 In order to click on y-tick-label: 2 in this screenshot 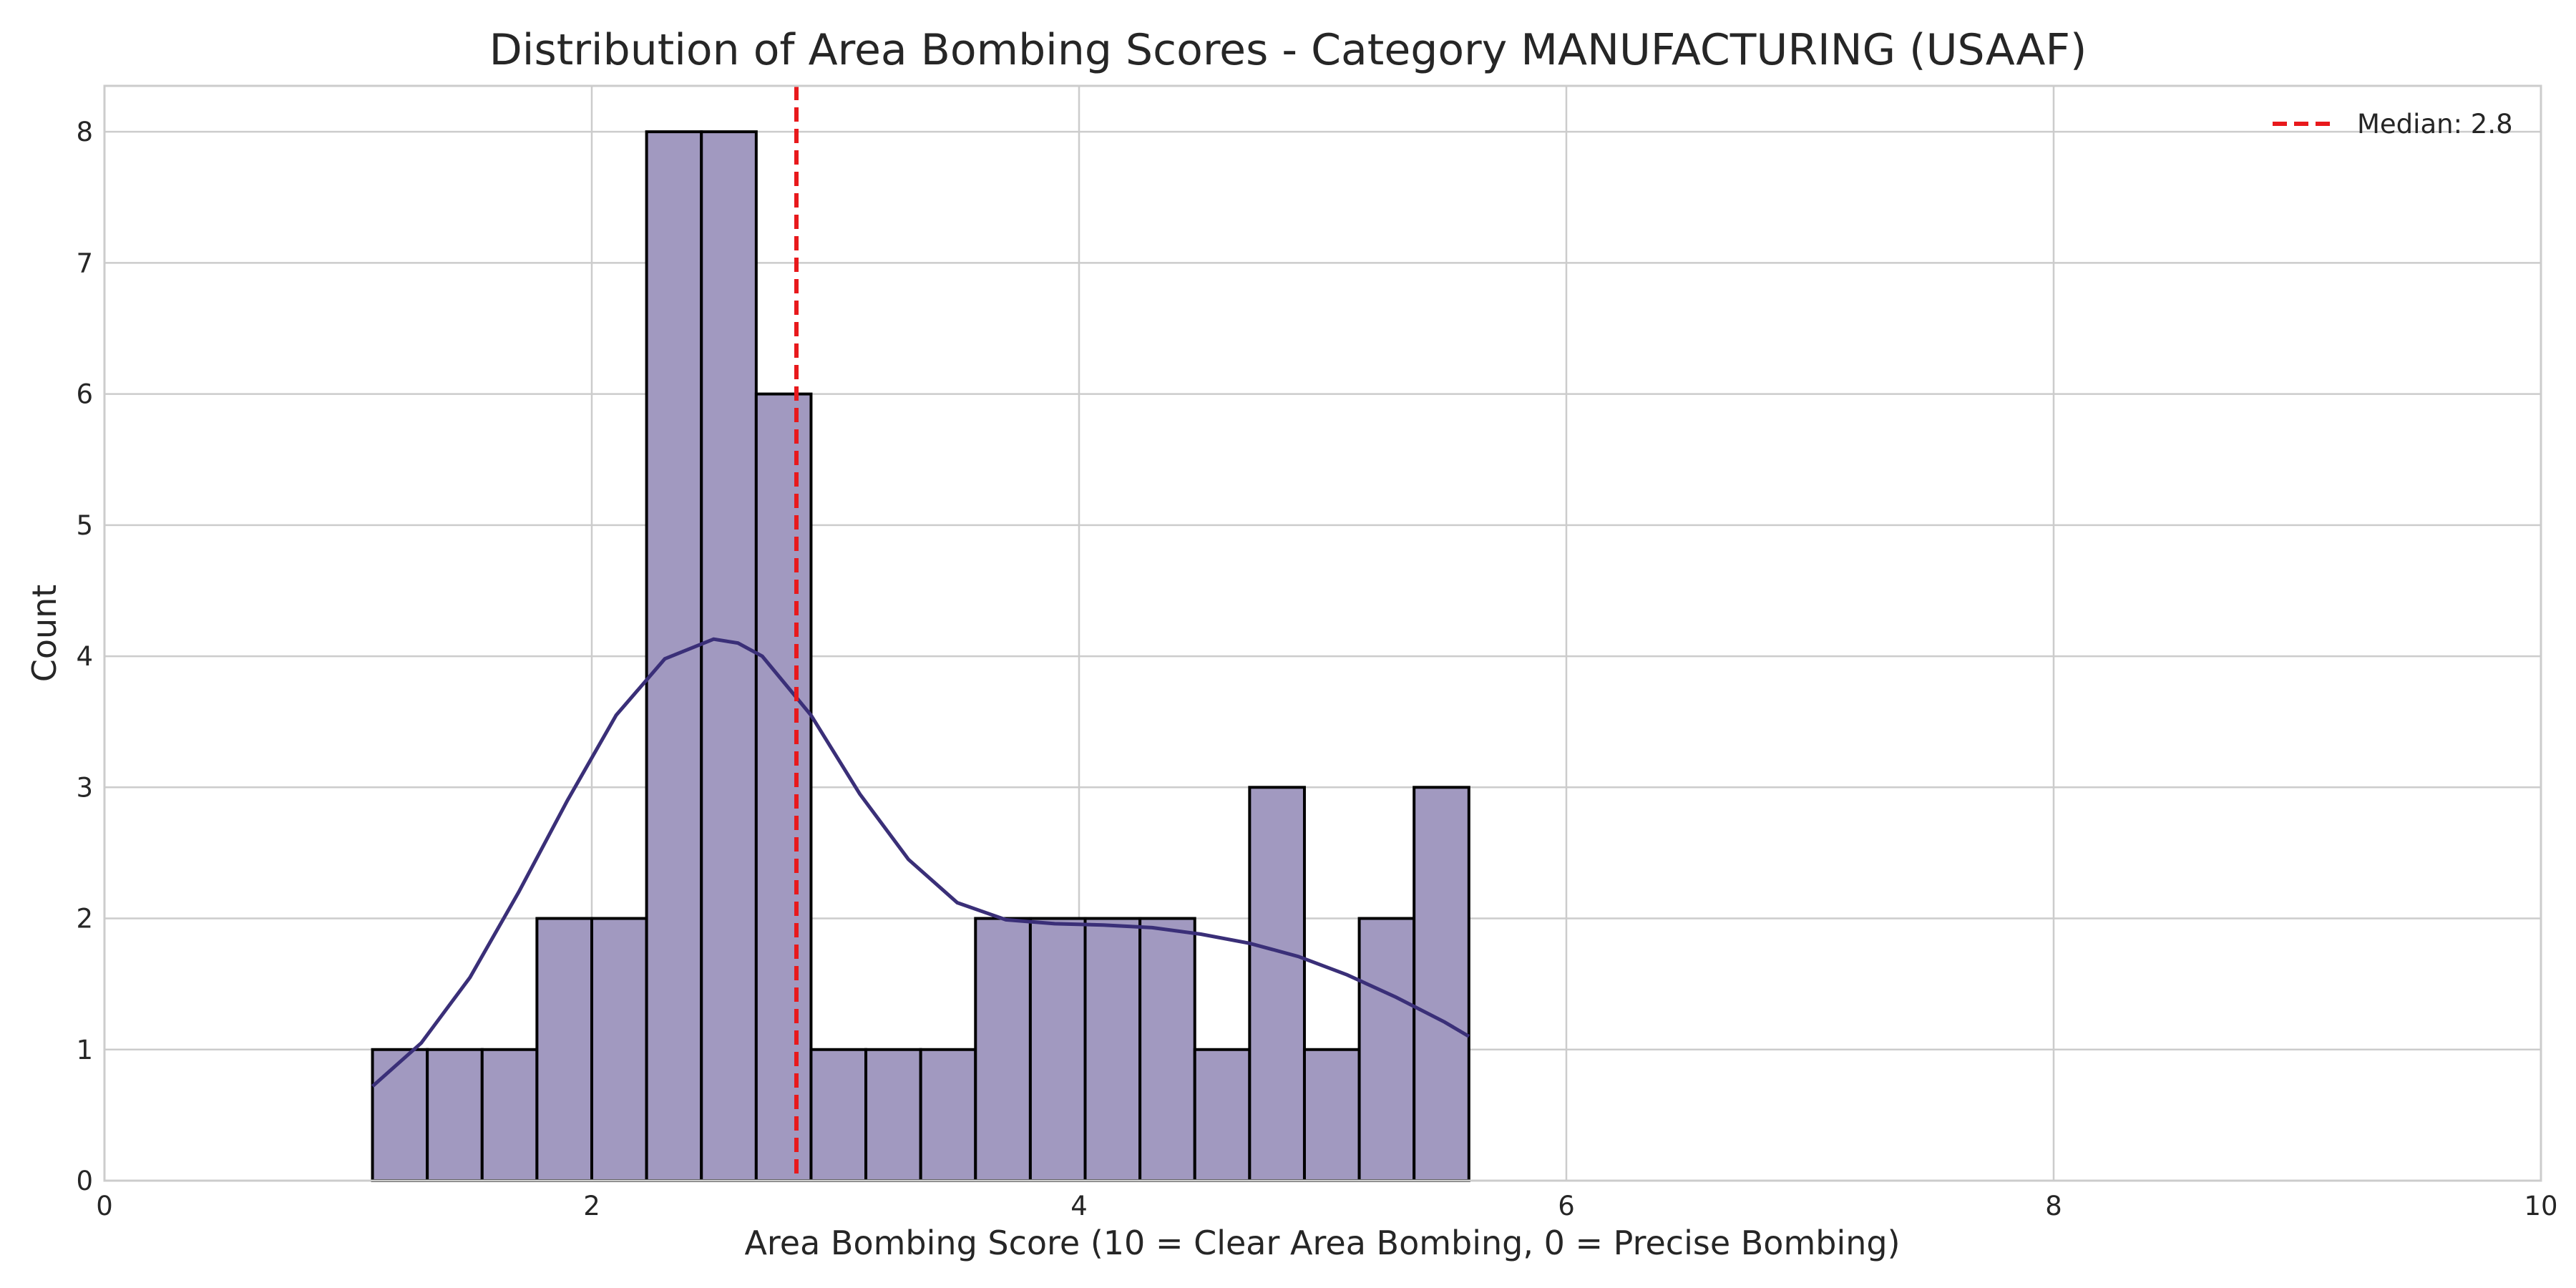, I will do `click(84, 919)`.